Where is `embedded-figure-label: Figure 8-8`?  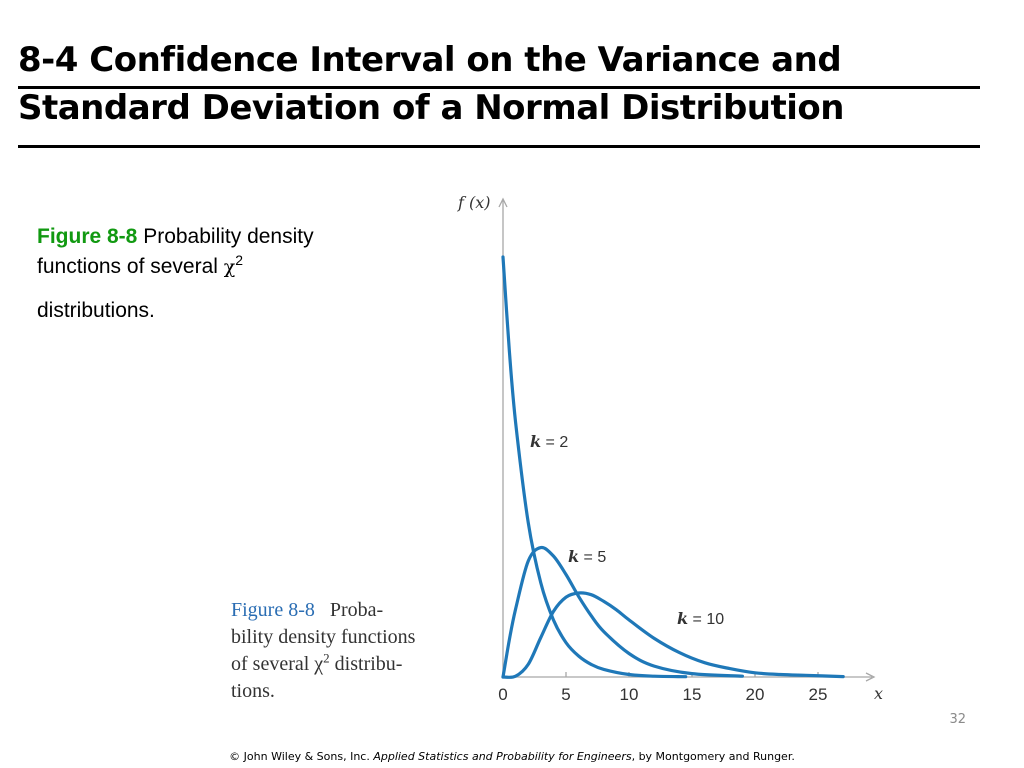 embedded-figure-label: Figure 8-8 is located at coordinates (273, 610).